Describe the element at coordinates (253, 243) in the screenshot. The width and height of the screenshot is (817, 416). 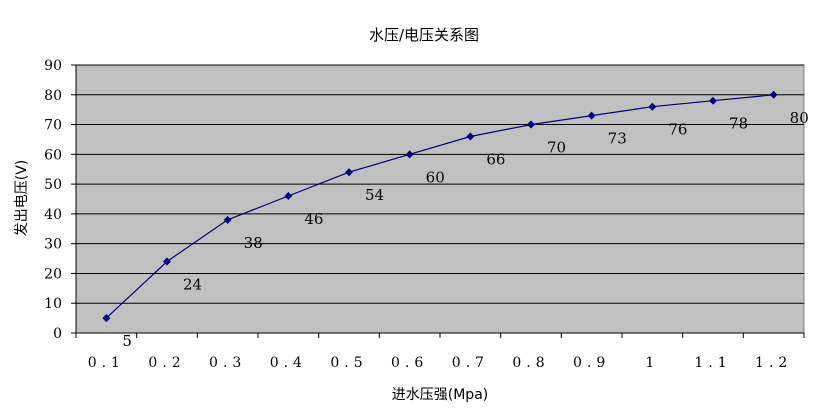
I see `data-label: 38` at that location.